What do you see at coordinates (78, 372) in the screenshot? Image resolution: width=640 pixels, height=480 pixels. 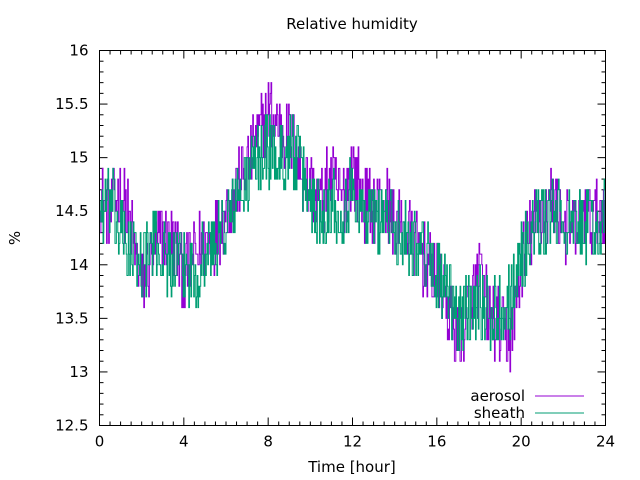 I see `y-tick-label: 13` at bounding box center [78, 372].